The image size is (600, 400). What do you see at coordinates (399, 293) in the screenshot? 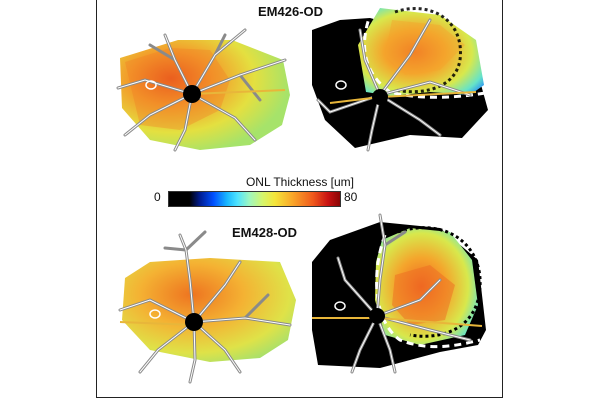
I see `map-bottom-right` at bounding box center [399, 293].